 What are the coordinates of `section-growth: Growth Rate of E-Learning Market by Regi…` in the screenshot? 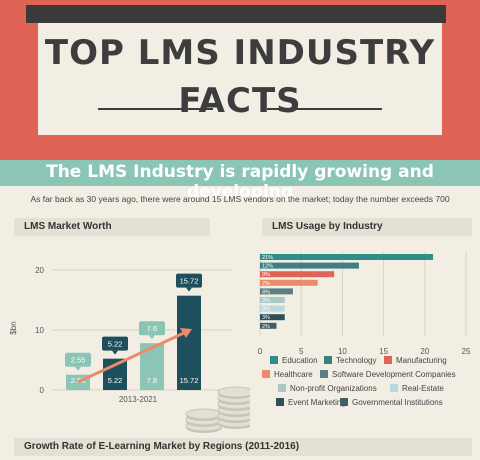 It's located at (243, 447).